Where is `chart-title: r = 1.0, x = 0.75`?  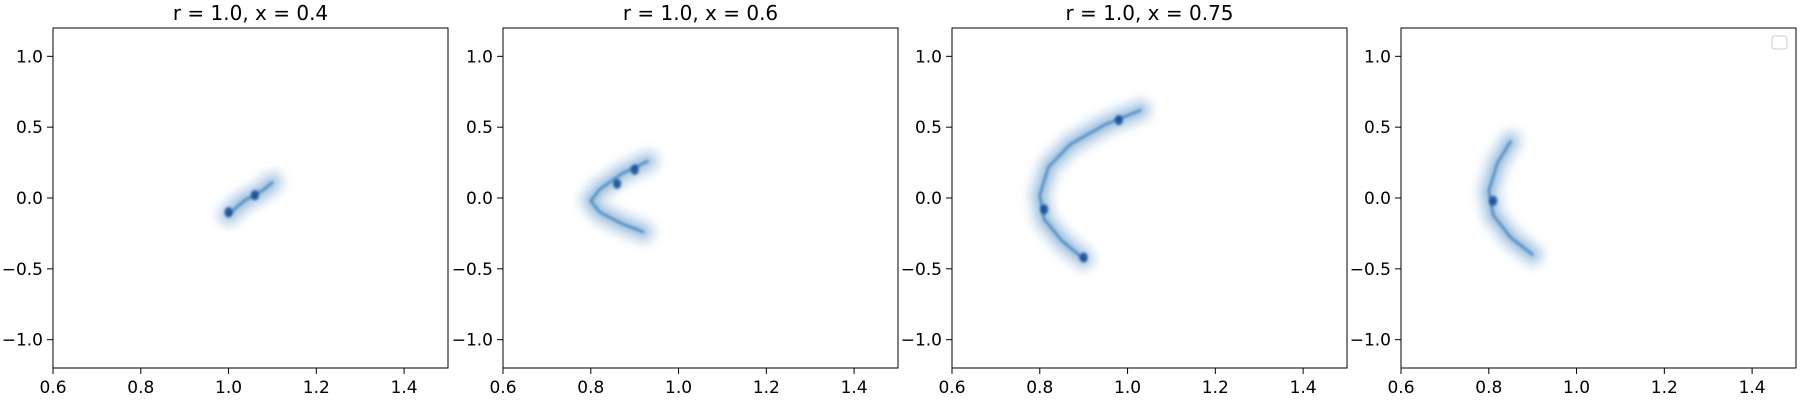
chart-title: r = 1.0, x = 0.75 is located at coordinates (1149, 13).